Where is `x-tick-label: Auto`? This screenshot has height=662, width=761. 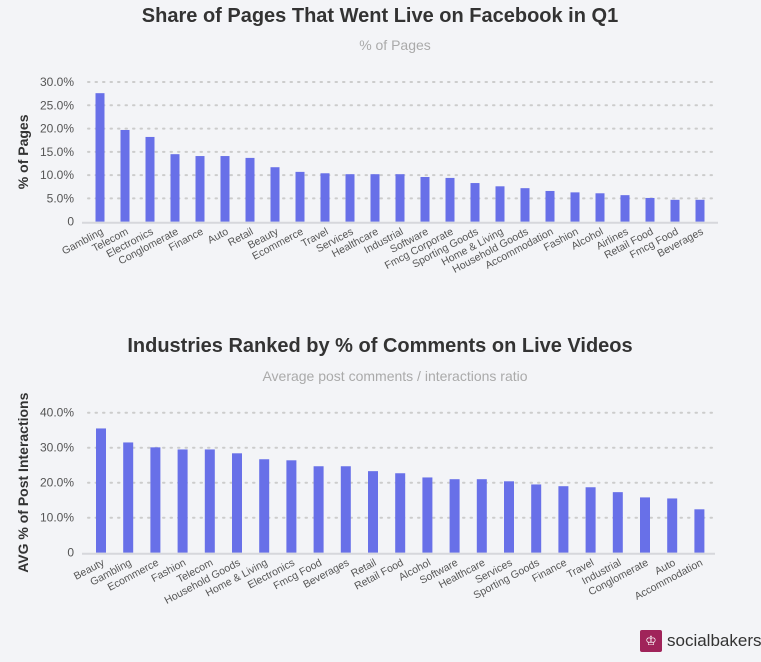 x-tick-label: Auto is located at coordinates (218, 236).